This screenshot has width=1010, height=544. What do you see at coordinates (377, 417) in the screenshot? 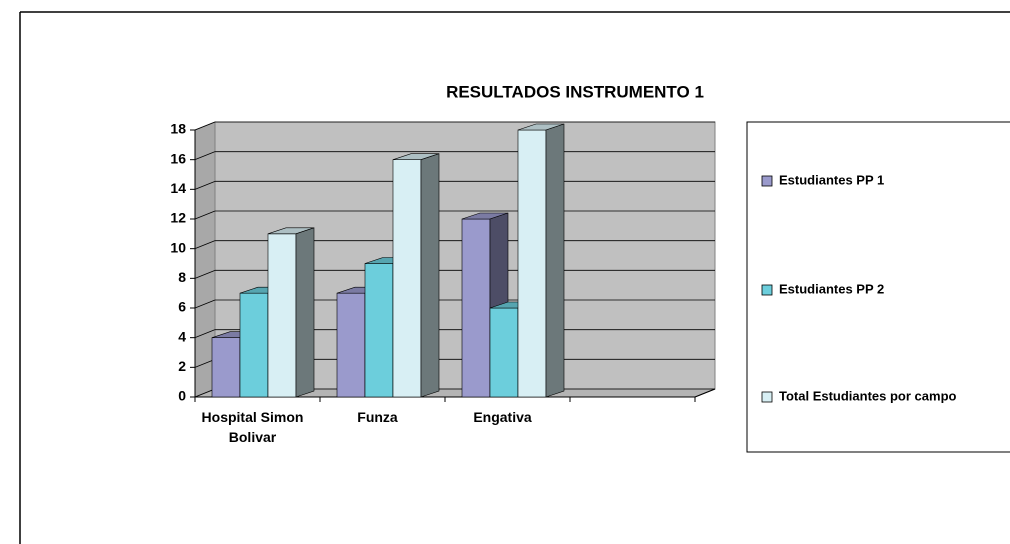
I see `x-tick-label: Funza` at bounding box center [377, 417].